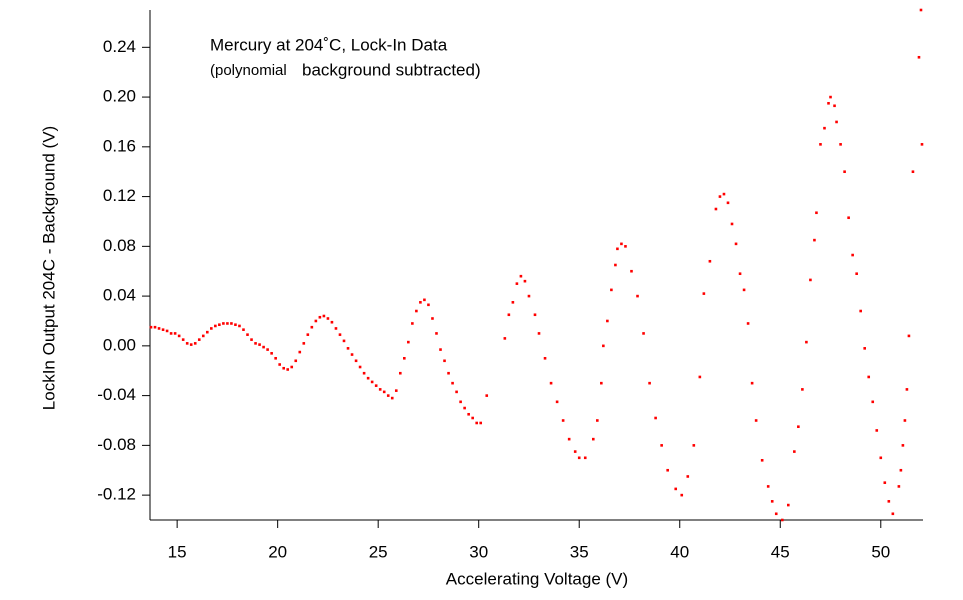 The width and height of the screenshot is (963, 600). Describe the element at coordinates (116, 444) in the screenshot. I see `y-tick-label: -0.08` at that location.